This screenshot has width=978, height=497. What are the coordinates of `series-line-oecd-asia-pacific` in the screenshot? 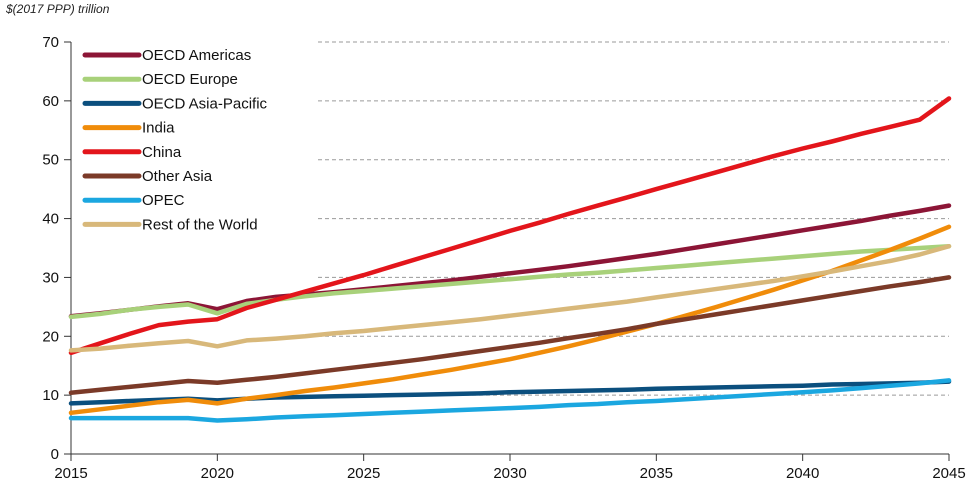 It's located at (510, 392).